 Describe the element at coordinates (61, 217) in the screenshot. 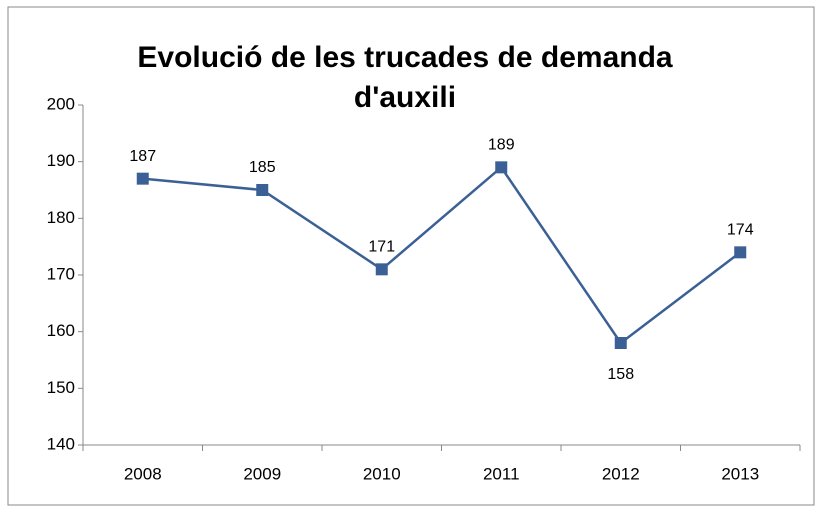

I see `y-tick-label: 180` at that location.